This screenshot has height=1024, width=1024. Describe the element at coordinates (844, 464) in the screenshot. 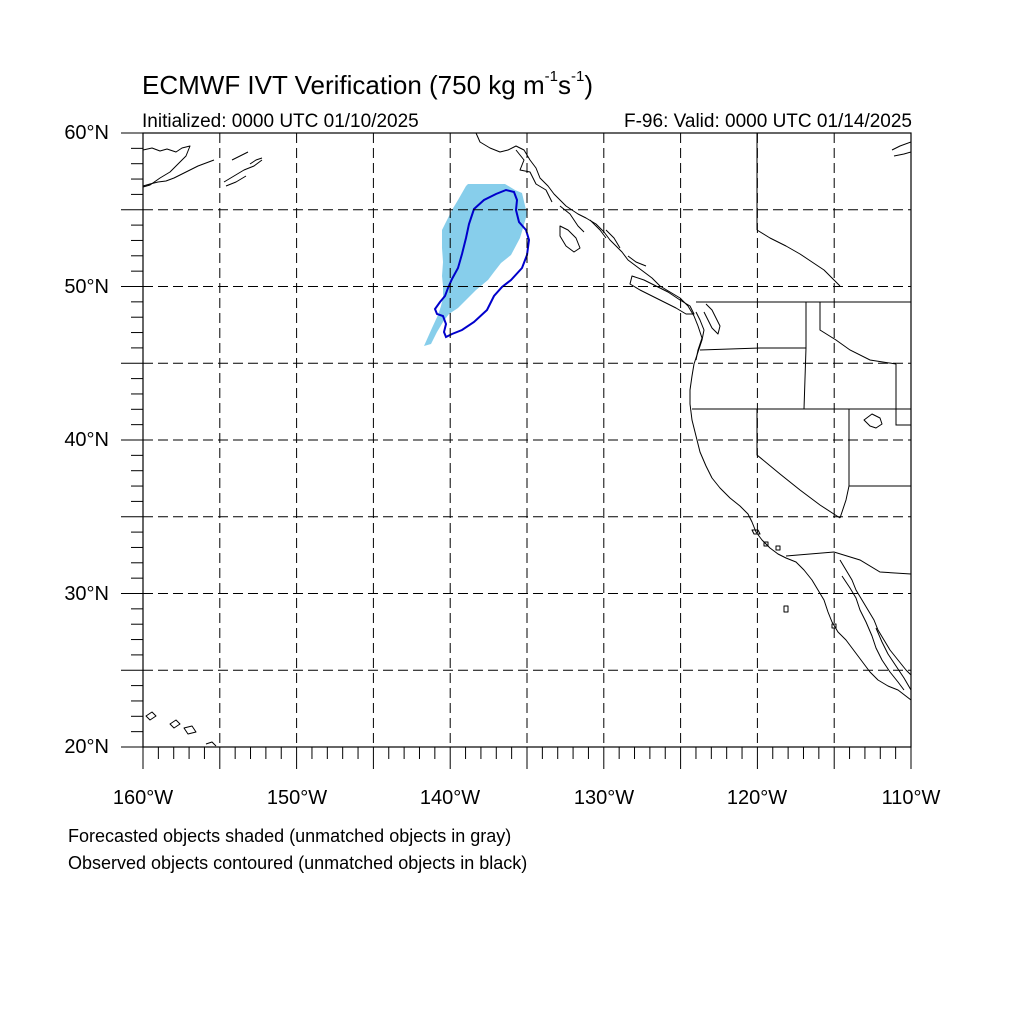

I see `border-nv-az` at that location.